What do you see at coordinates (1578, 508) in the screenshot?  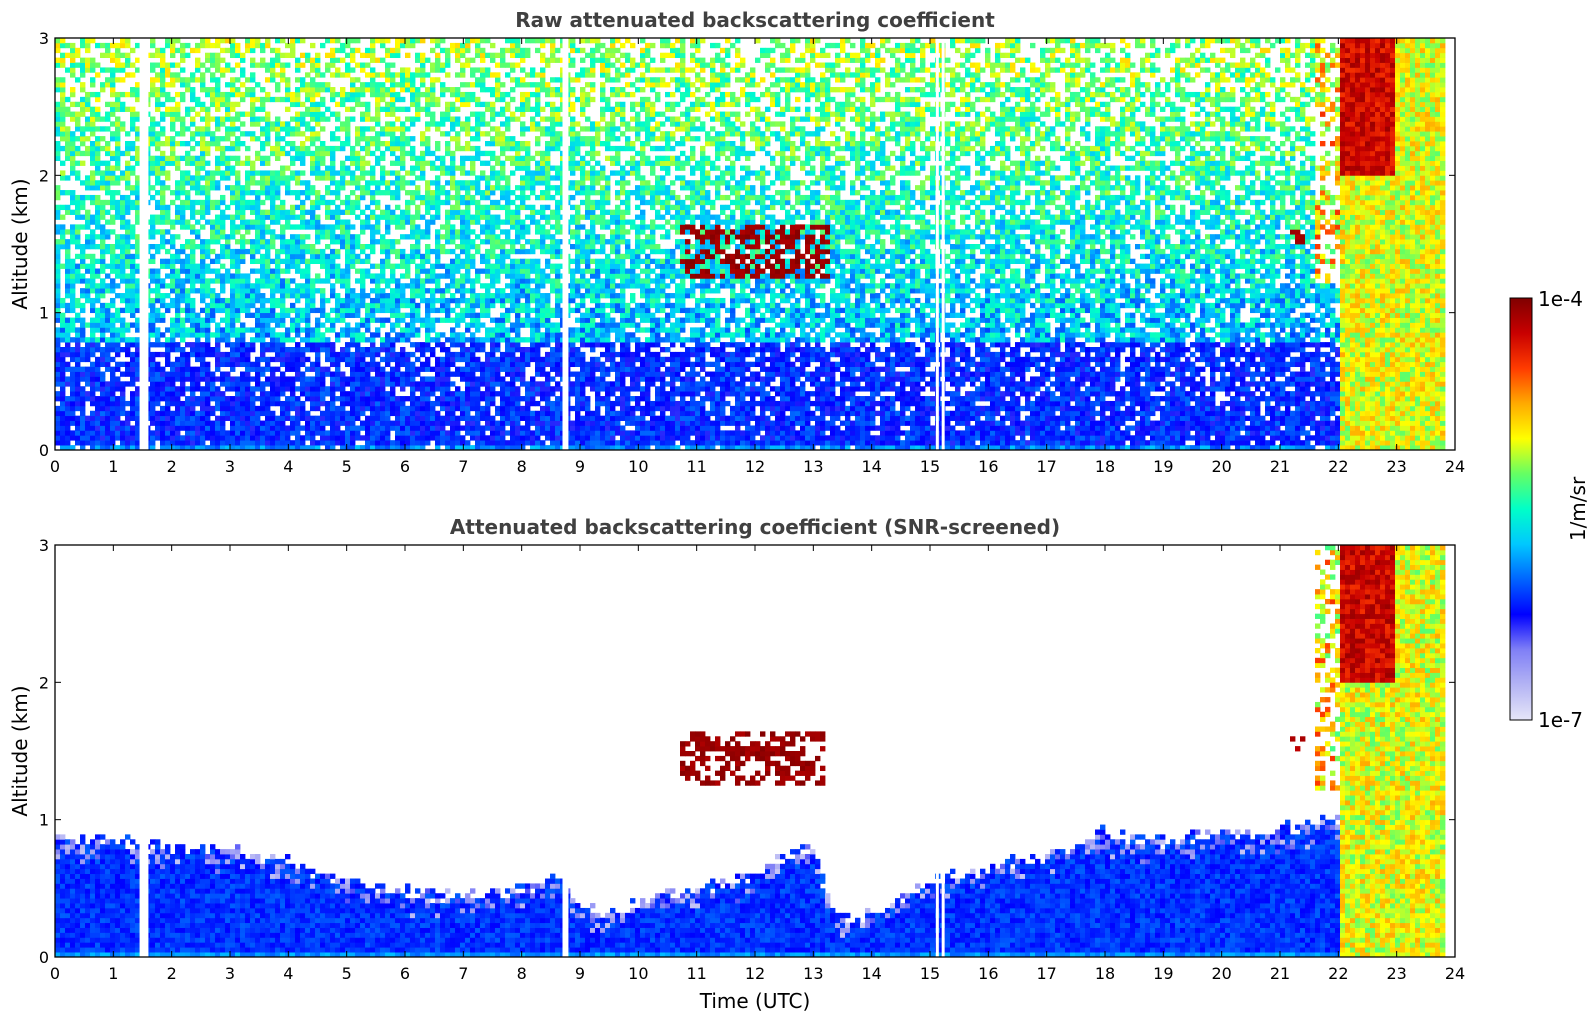 I see `colorbar-label: 1/m/sr` at bounding box center [1578, 508].